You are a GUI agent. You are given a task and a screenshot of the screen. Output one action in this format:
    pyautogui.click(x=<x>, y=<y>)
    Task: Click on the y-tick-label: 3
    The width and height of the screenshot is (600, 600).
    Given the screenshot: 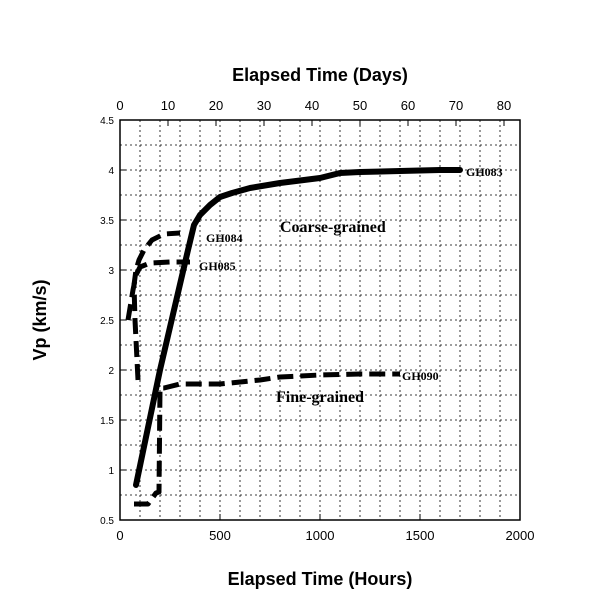 What is the action you would take?
    pyautogui.click(x=111, y=271)
    